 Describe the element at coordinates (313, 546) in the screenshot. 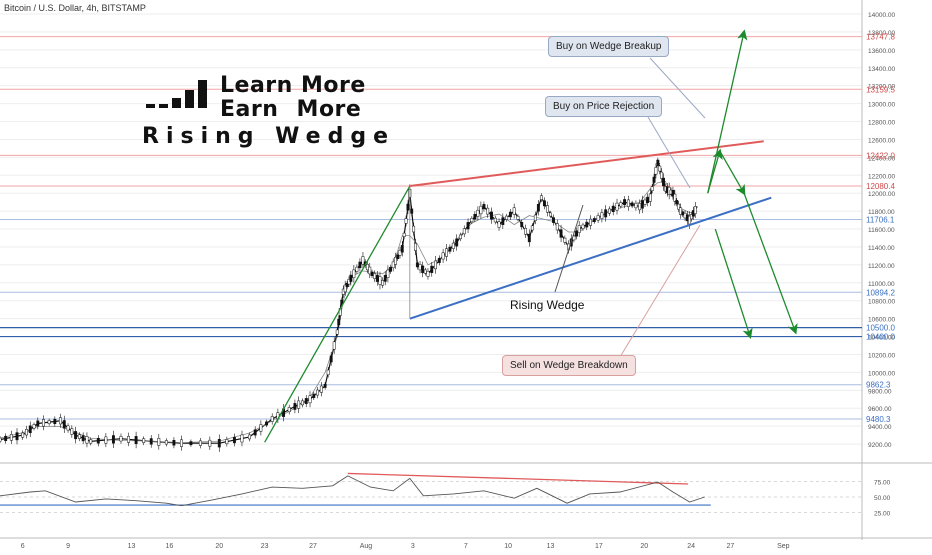

I see `x-tick-label: 27` at that location.